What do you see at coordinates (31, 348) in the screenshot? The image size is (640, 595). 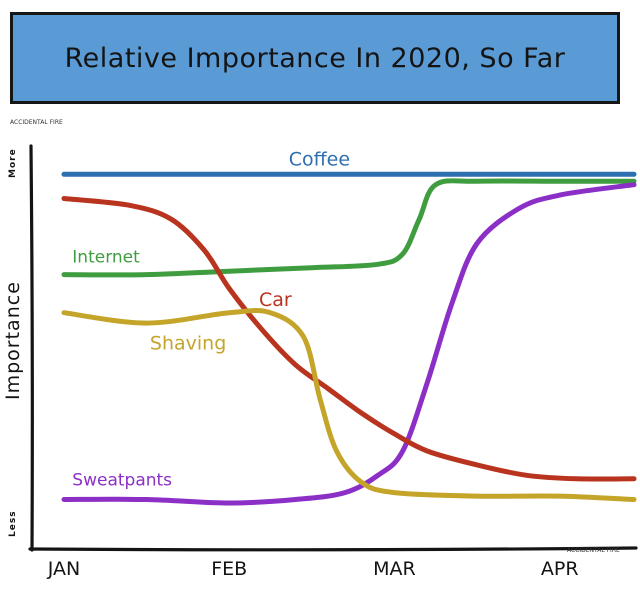 I see `y-axis-line` at bounding box center [31, 348].